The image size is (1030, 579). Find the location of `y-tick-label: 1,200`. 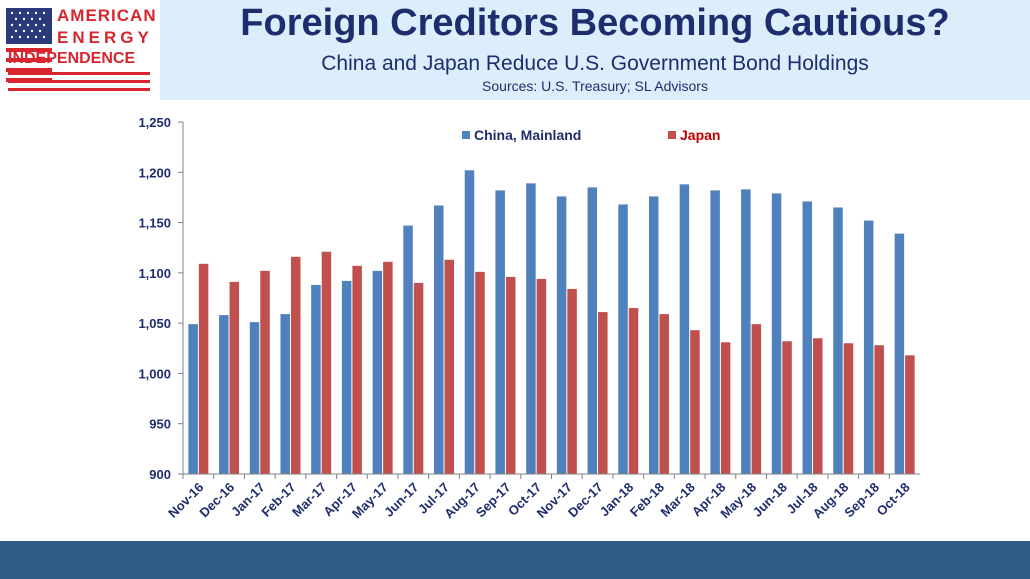

y-tick-label: 1,200 is located at coordinates (154, 172).